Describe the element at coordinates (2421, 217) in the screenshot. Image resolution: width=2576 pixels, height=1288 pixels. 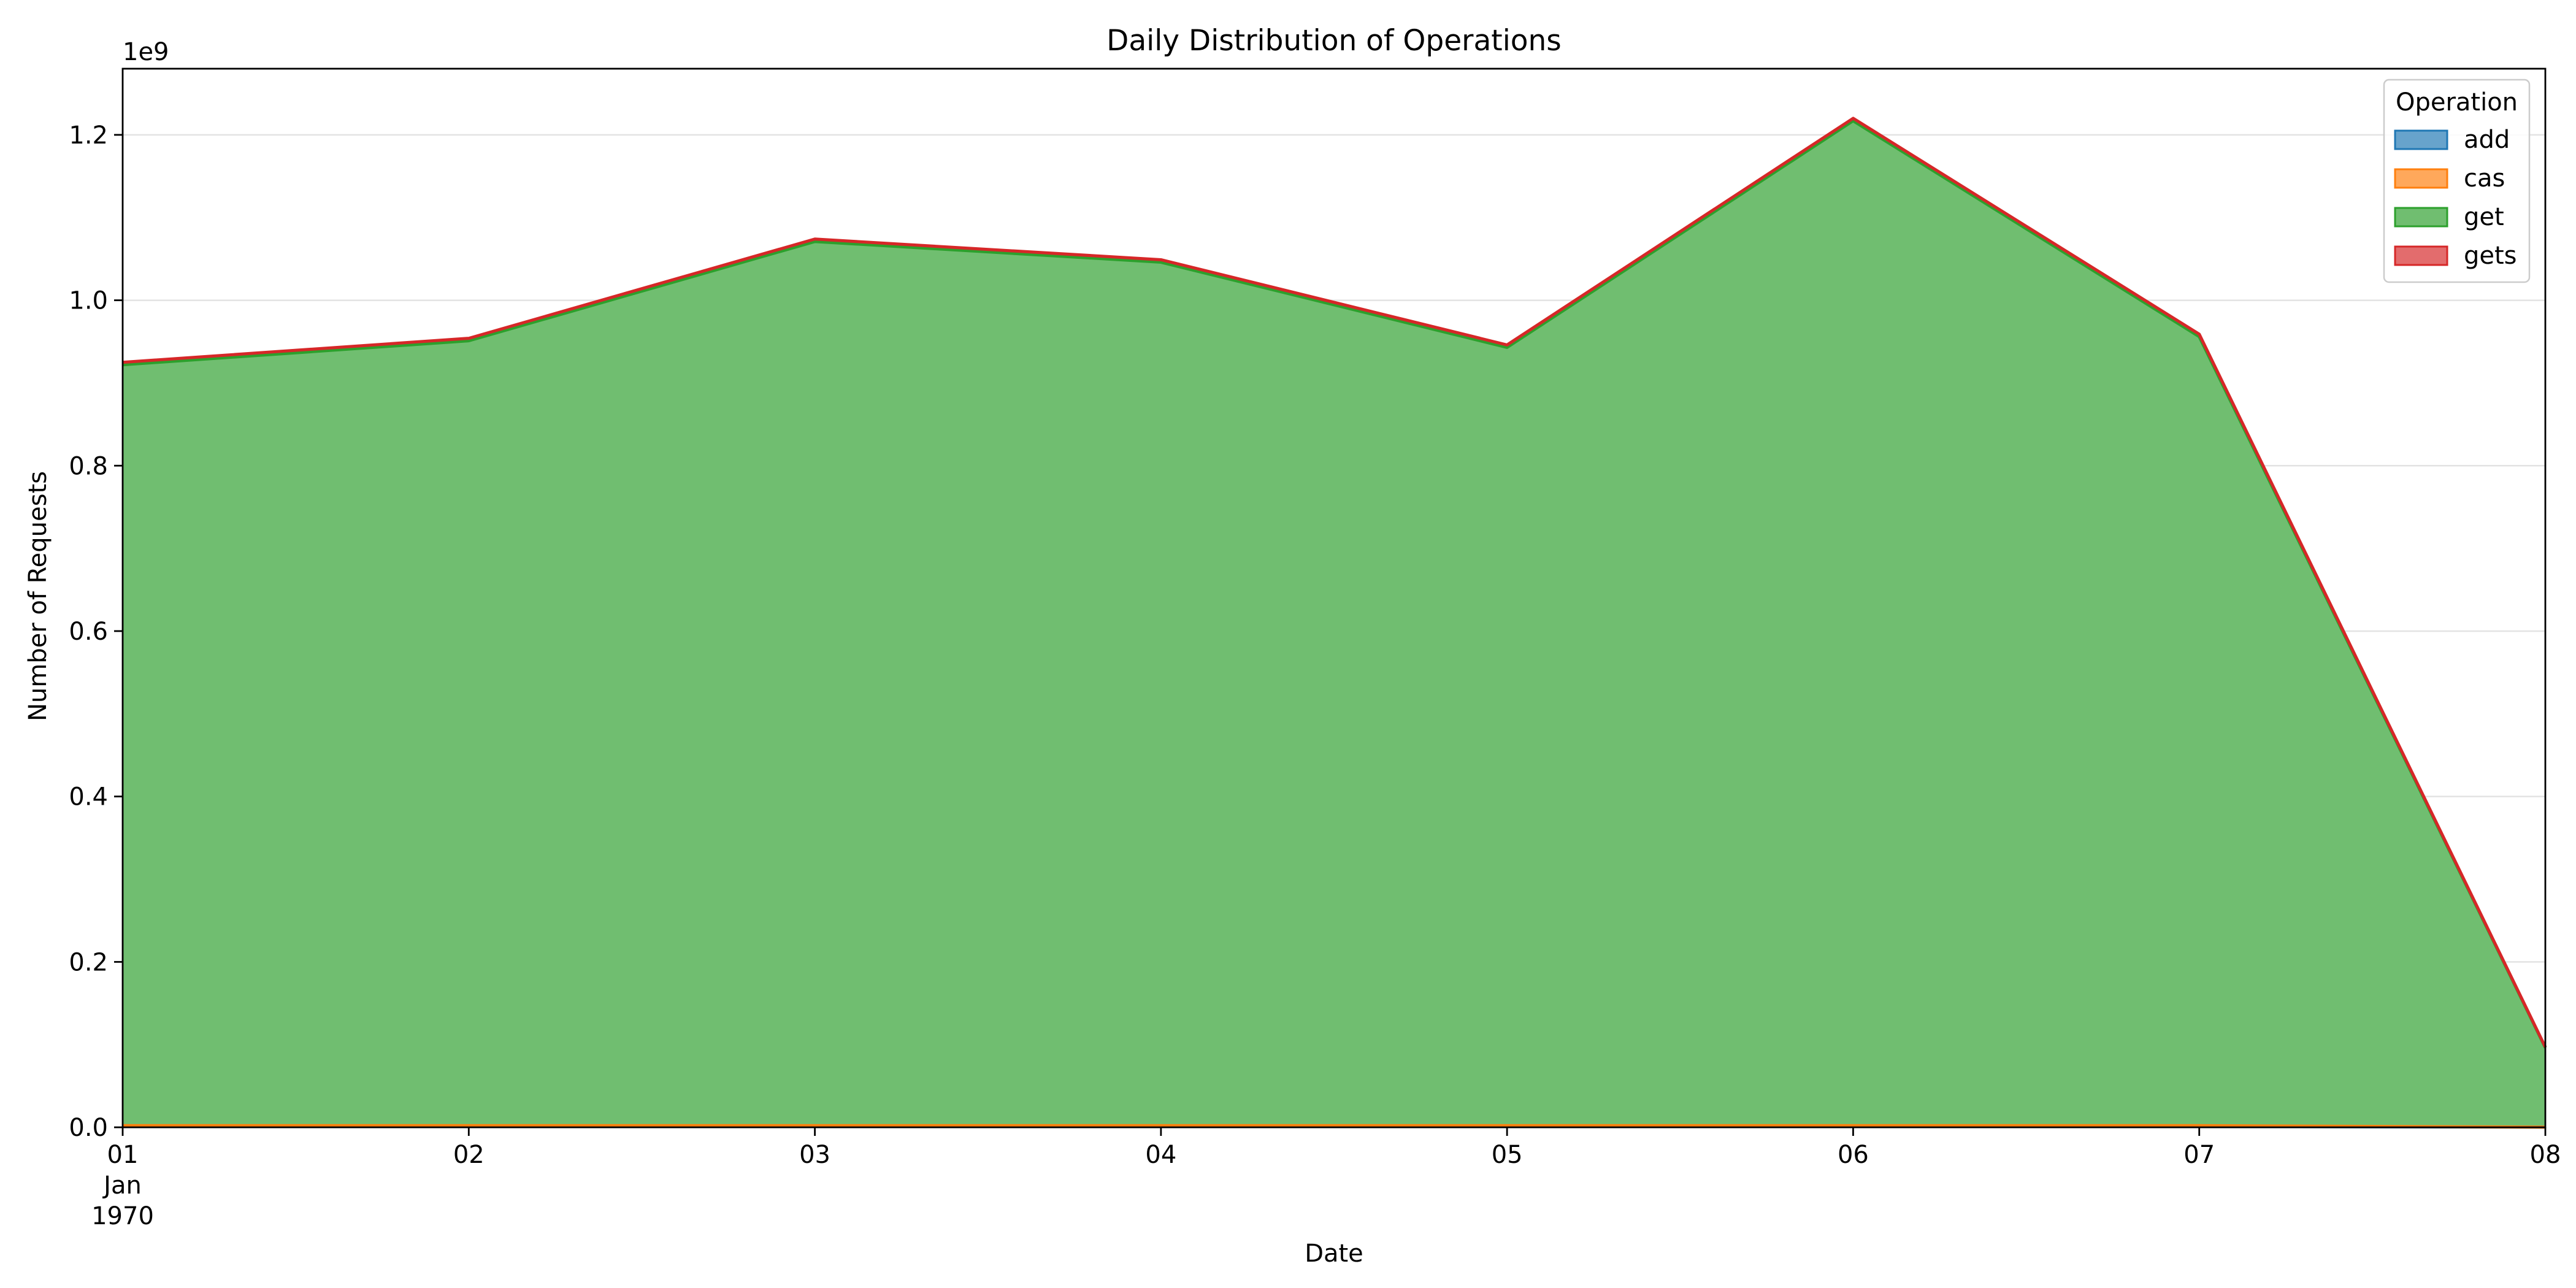
I see `legend-swatch-get` at that location.